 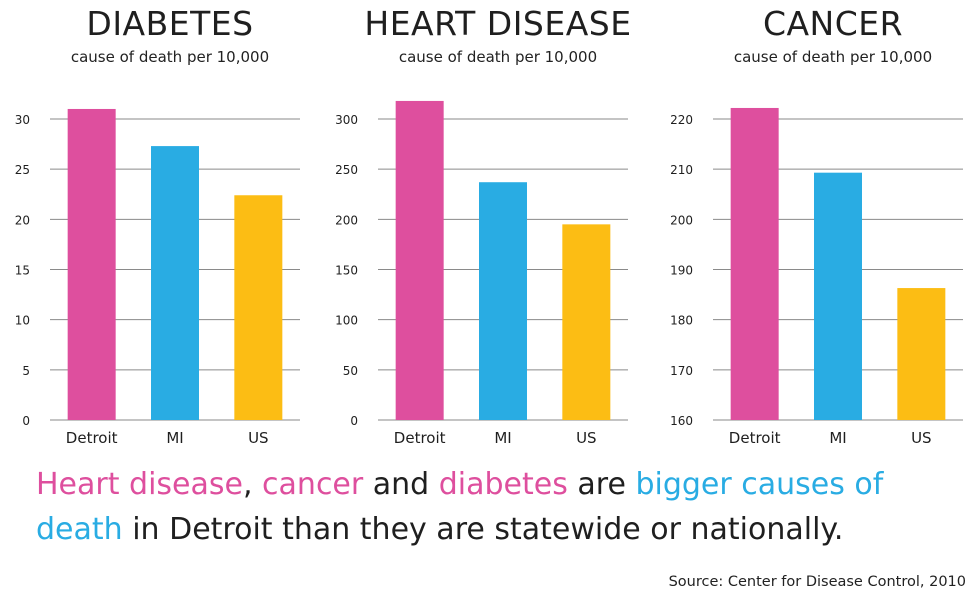 I want to click on y-tick-label: 30, so click(x=22, y=120).